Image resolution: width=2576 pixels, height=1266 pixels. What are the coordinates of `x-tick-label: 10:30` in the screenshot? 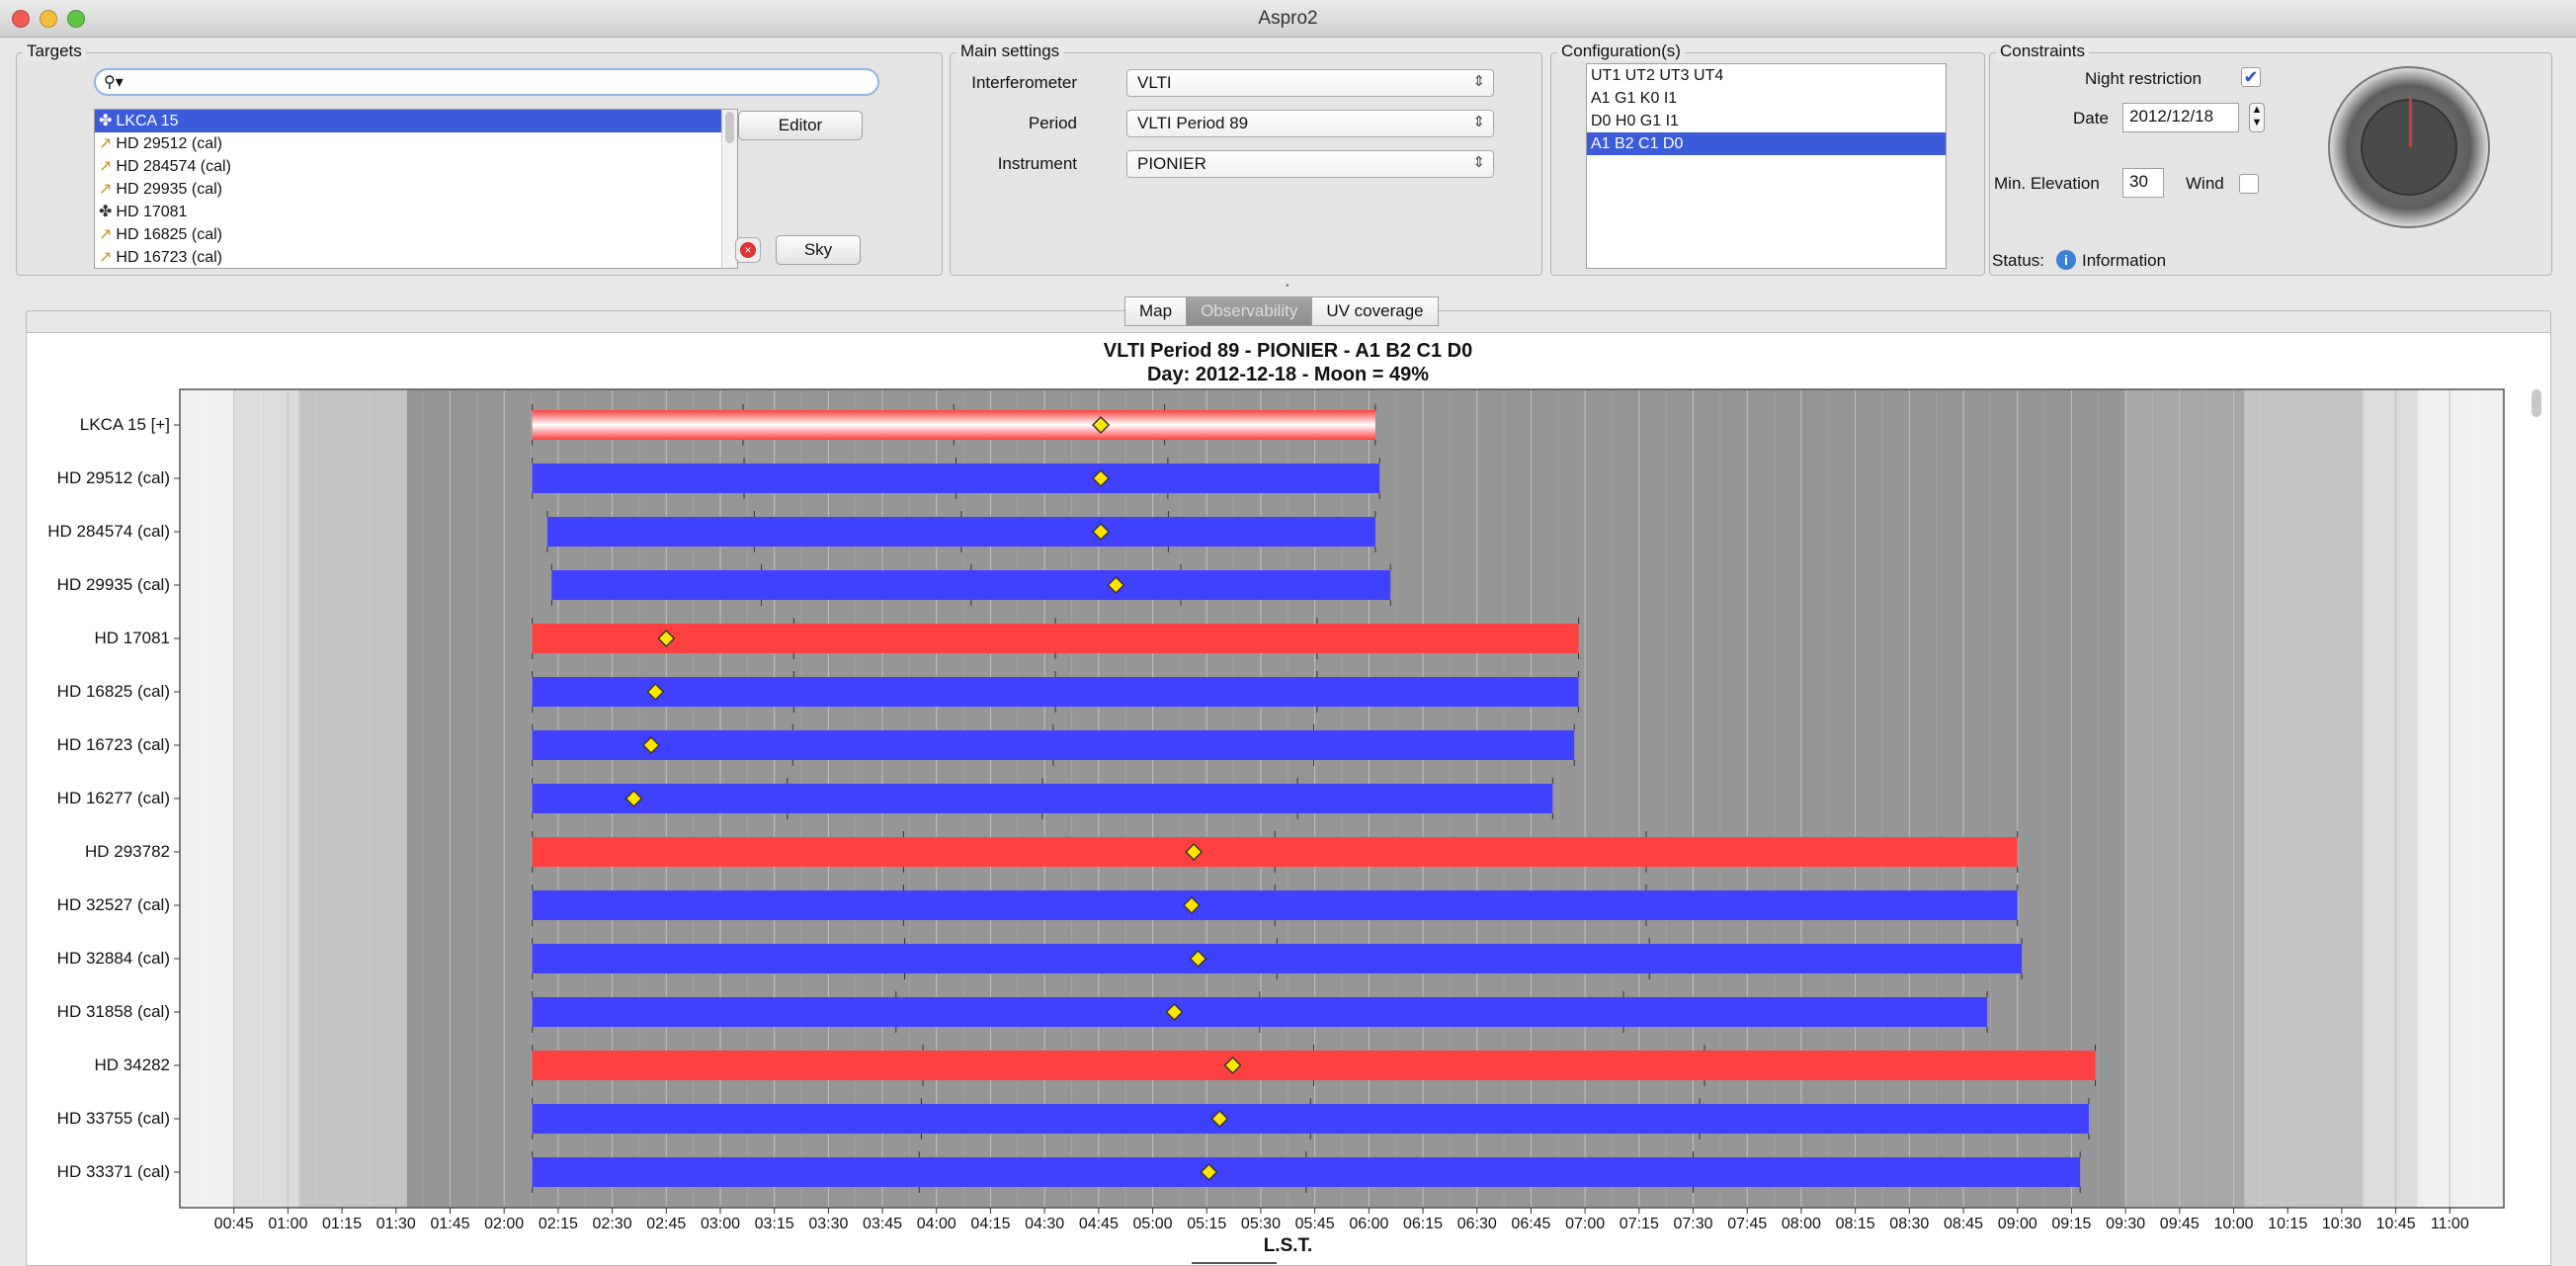 It's located at (2341, 1224).